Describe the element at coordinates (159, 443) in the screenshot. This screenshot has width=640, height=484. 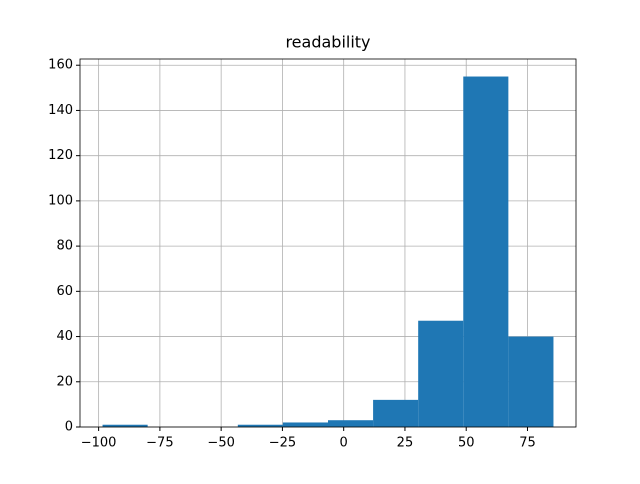
I see `x-tick-label: −75` at that location.